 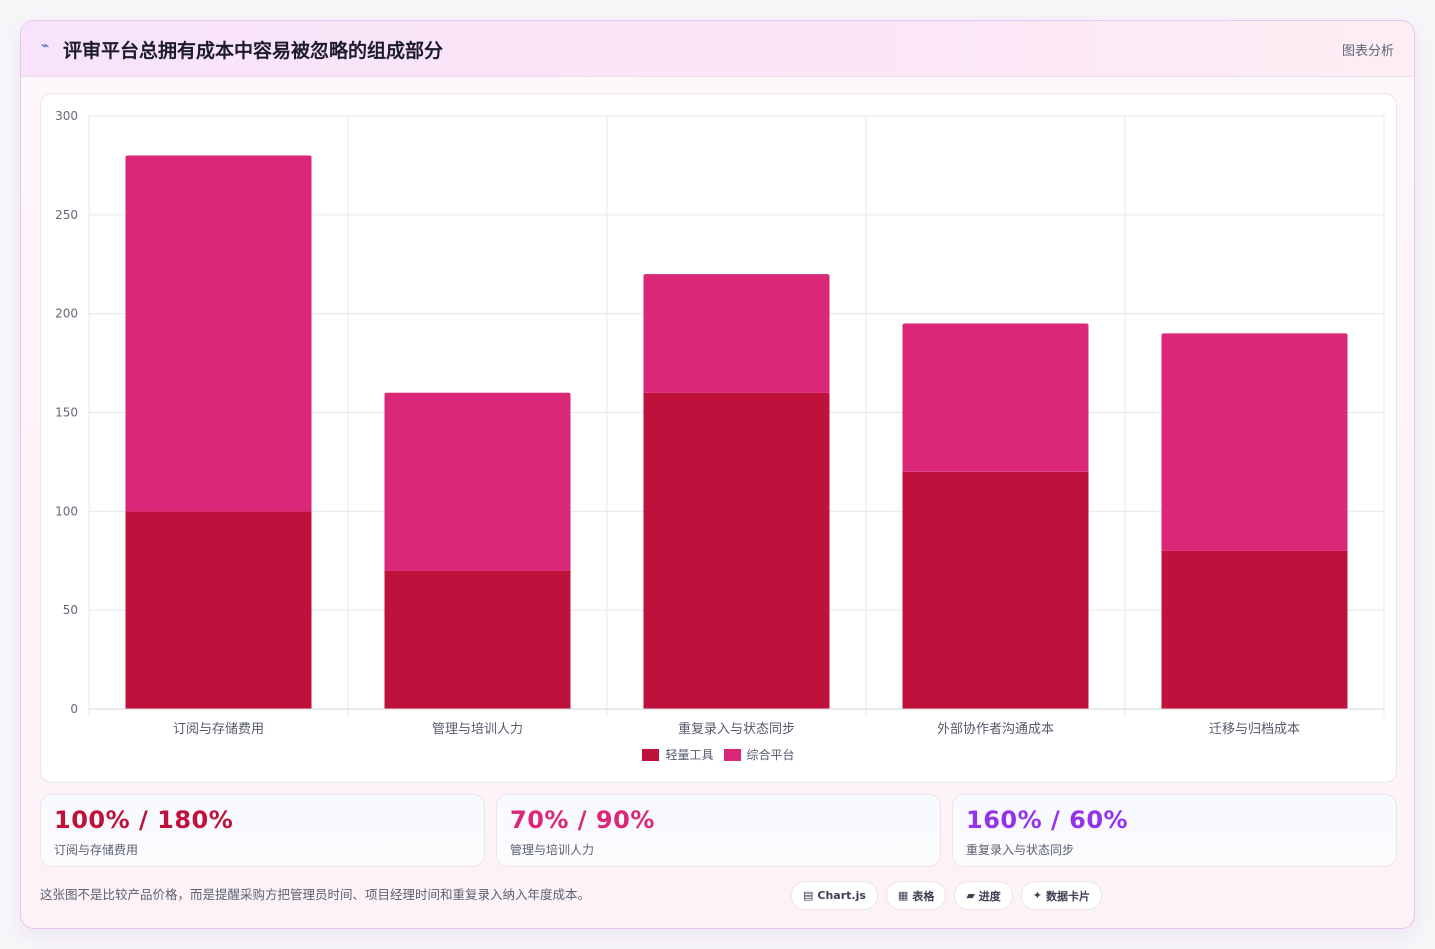 What do you see at coordinates (923, 896) in the screenshot?
I see `badge-label: 表格` at bounding box center [923, 896].